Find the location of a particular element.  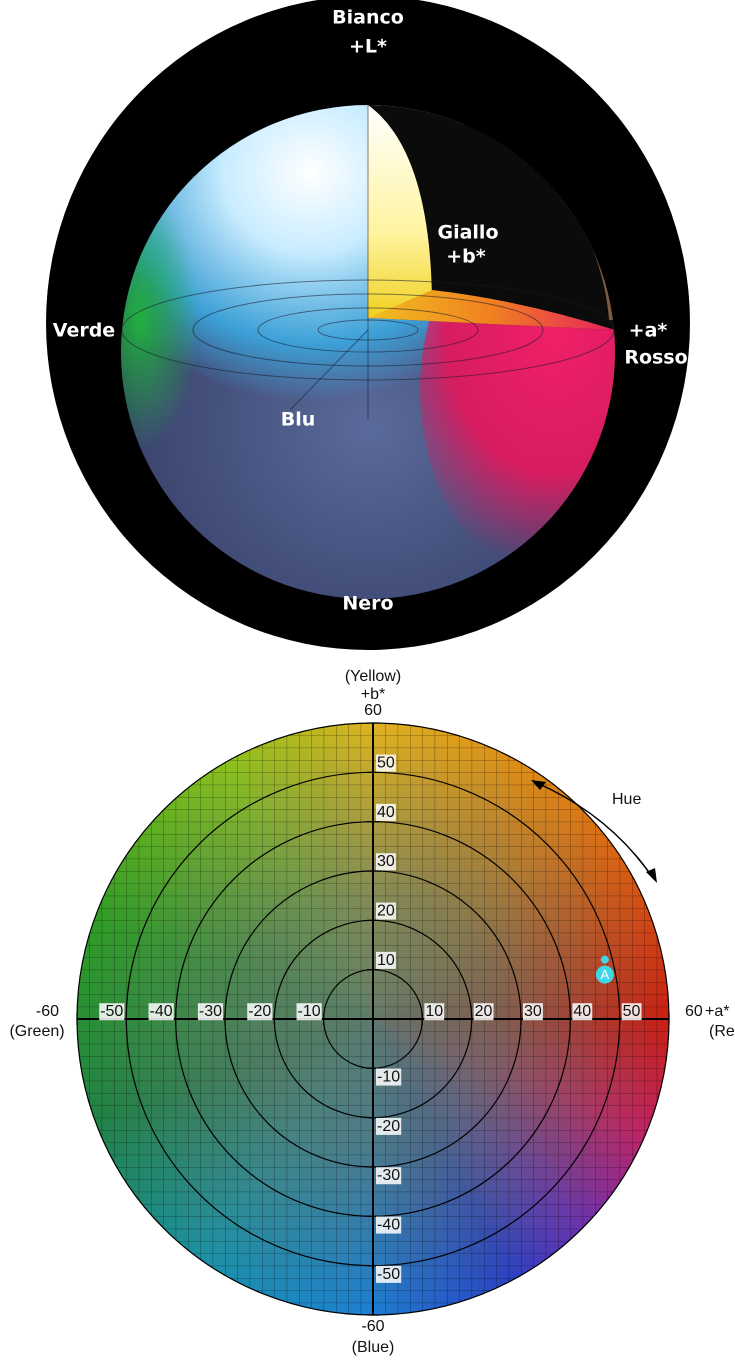

y-neg-name: (Blue) is located at coordinates (373, 1347).